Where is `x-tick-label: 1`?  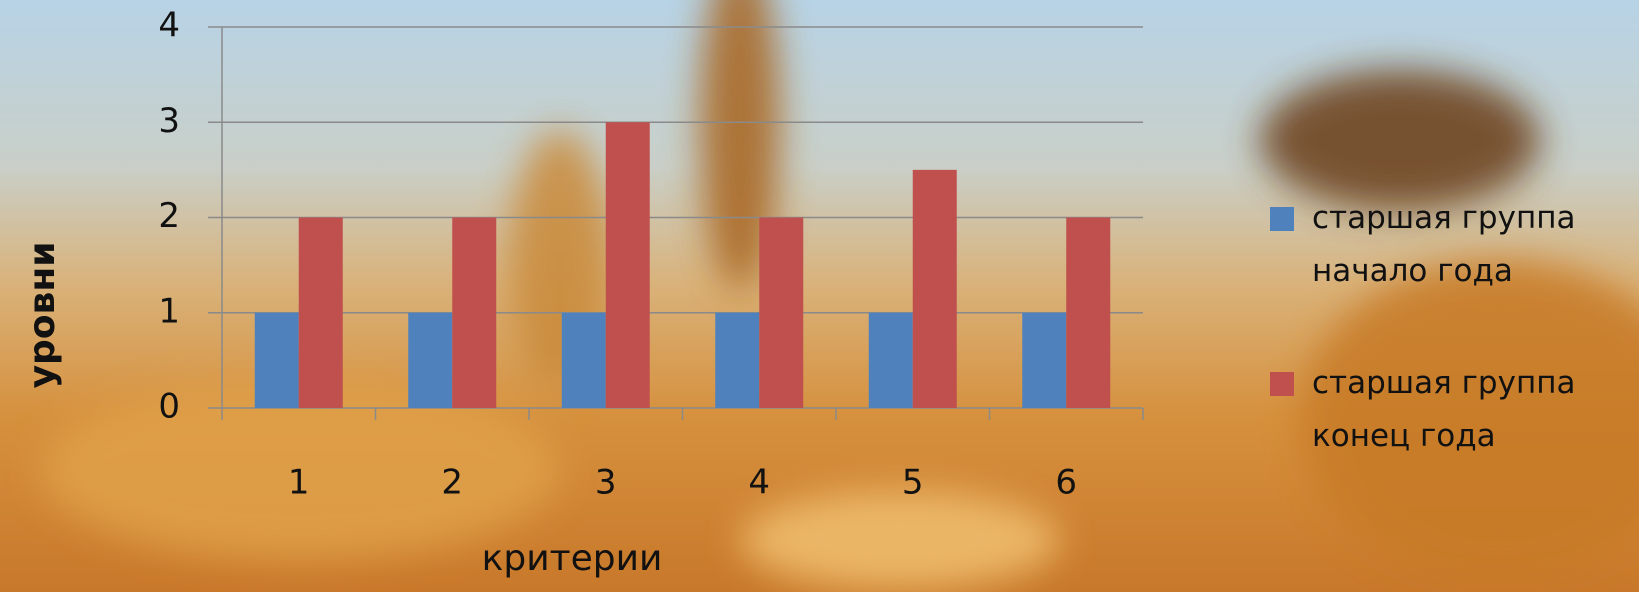
x-tick-label: 1 is located at coordinates (299, 483).